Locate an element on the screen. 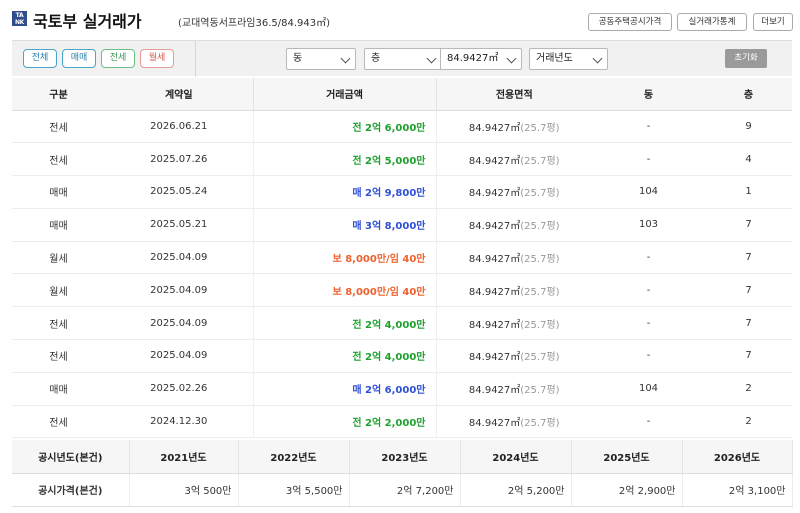 The width and height of the screenshot is (800, 513). page-title: 국토부 실거래가 is located at coordinates (87, 21).